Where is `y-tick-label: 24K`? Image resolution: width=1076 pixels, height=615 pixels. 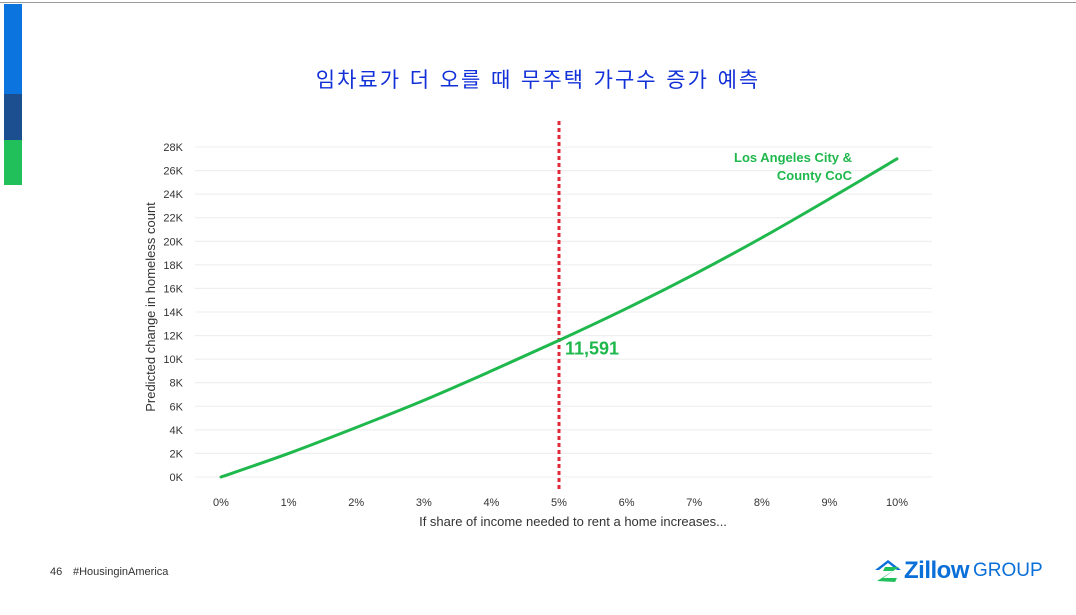
y-tick-label: 24K is located at coordinates (173, 195).